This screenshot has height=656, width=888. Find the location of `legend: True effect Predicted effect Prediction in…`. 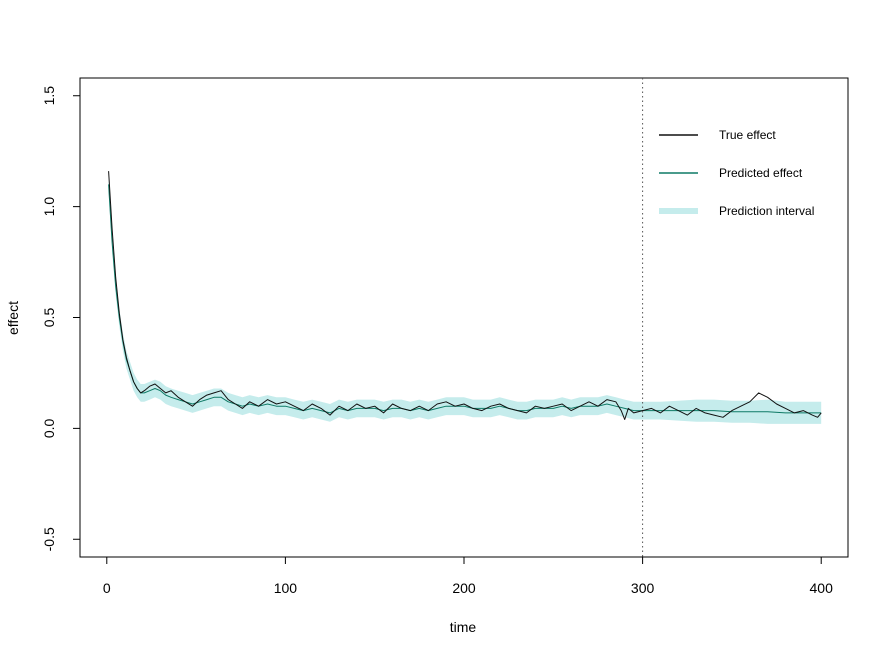

legend: True effect Predicted effect Prediction in… is located at coordinates (736, 173).